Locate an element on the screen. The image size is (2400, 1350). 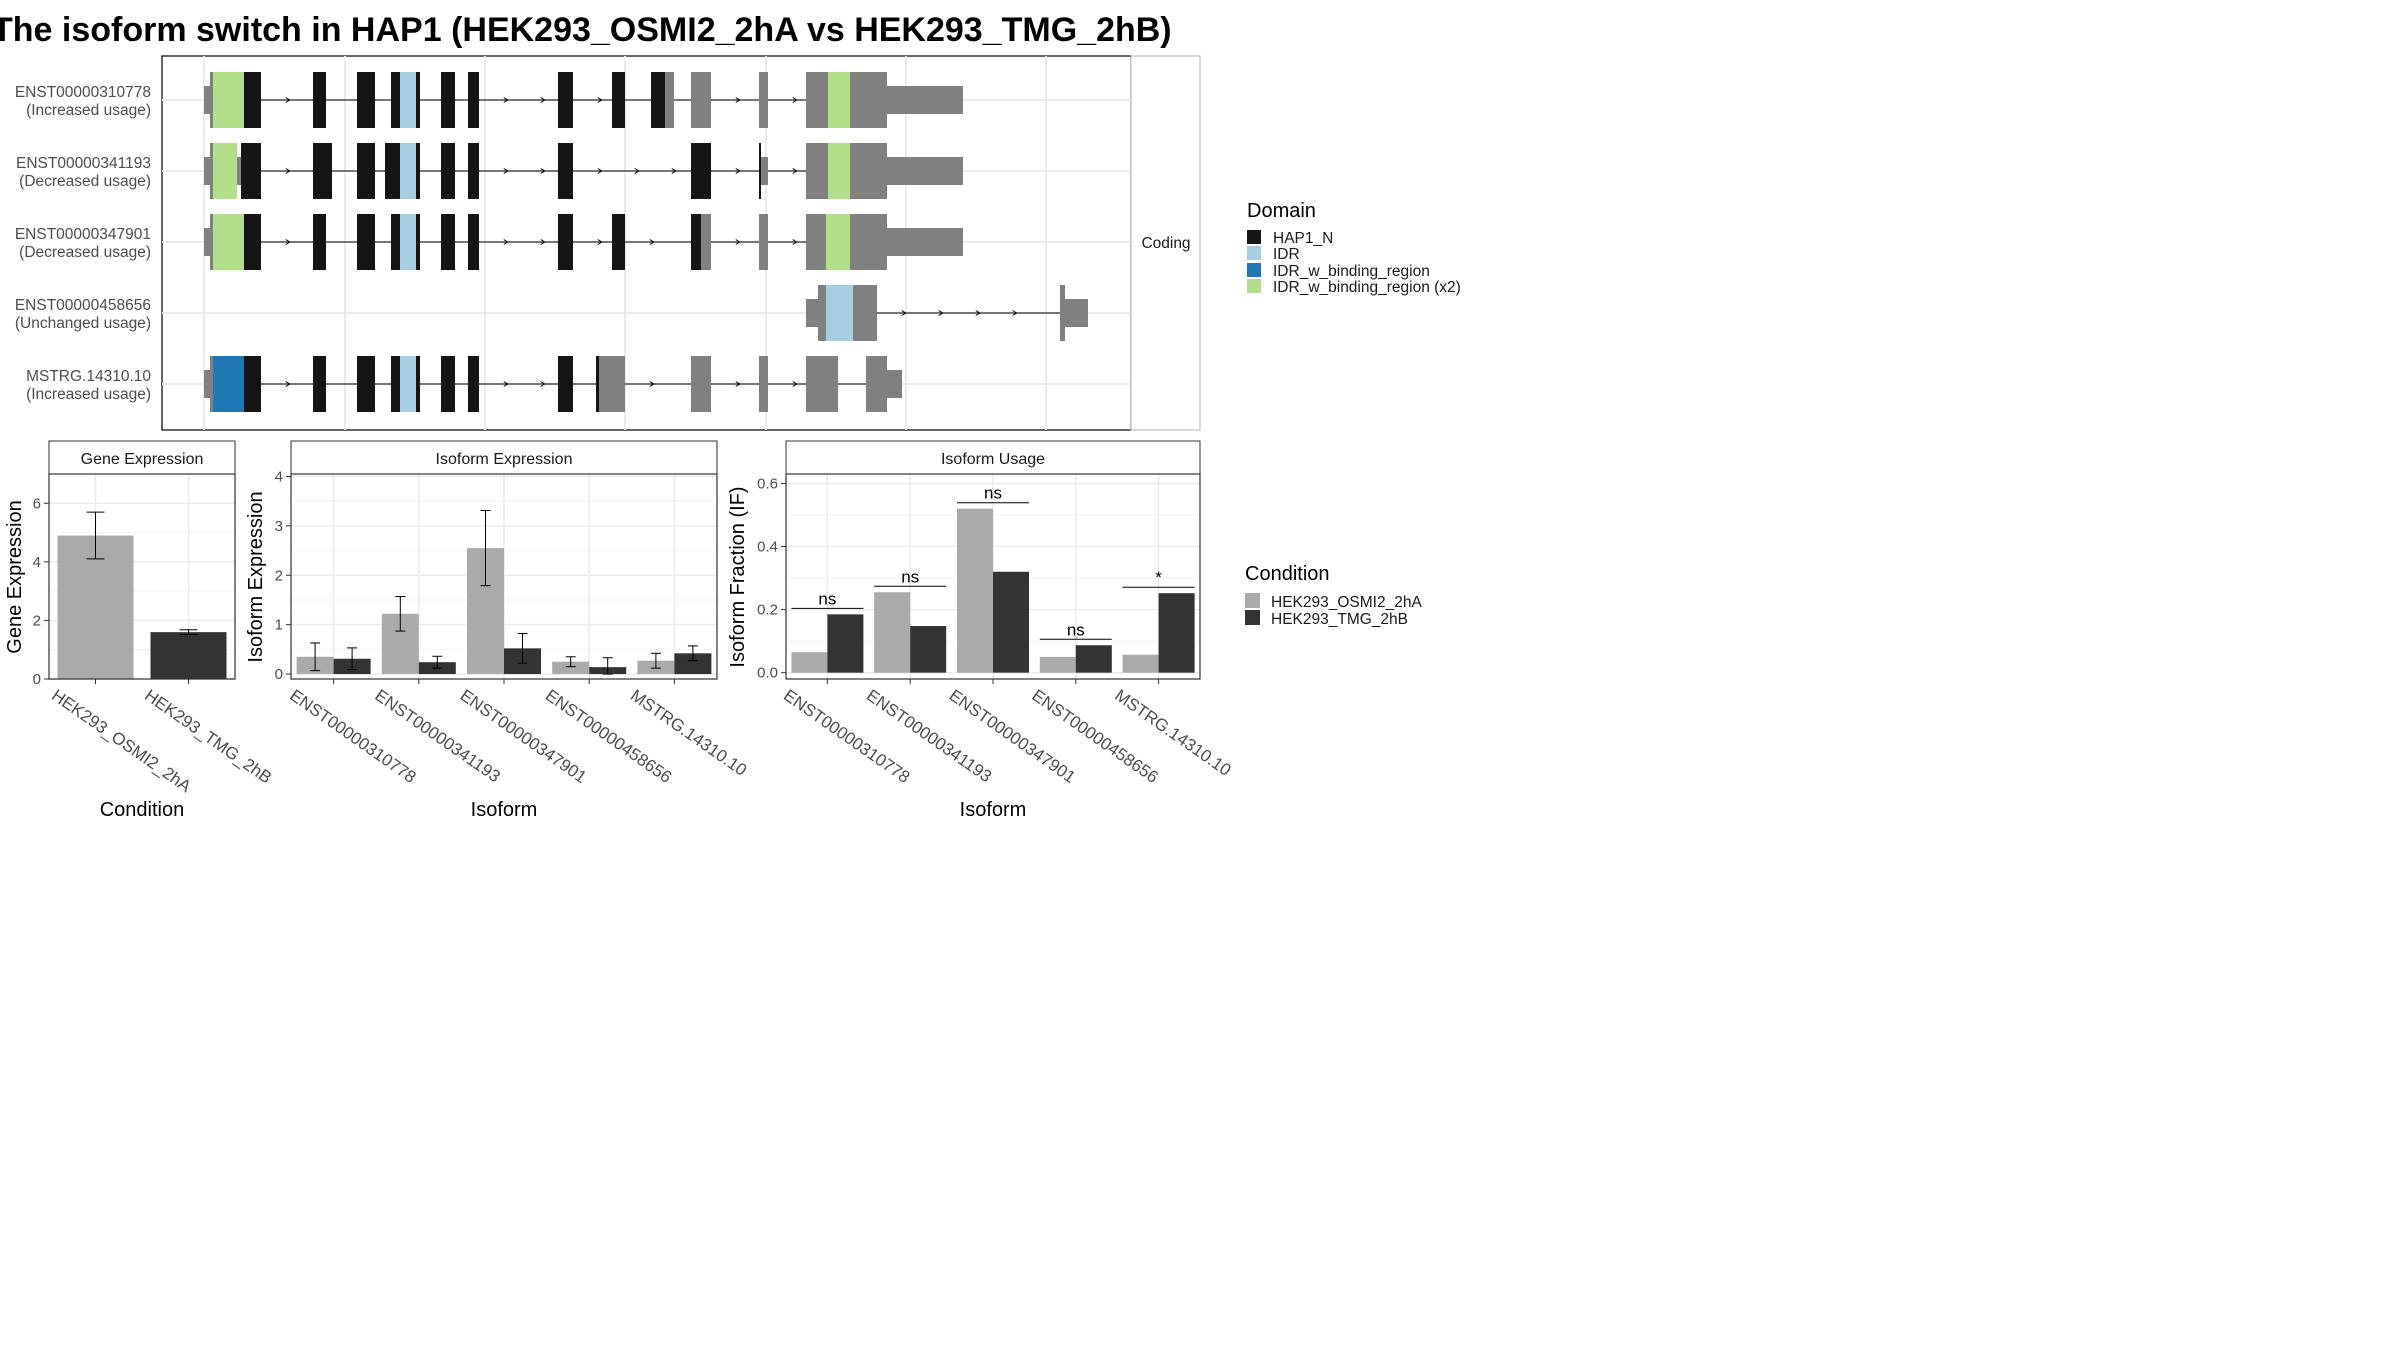
exon-domain-idr-w-binding-region is located at coordinates (228, 384).